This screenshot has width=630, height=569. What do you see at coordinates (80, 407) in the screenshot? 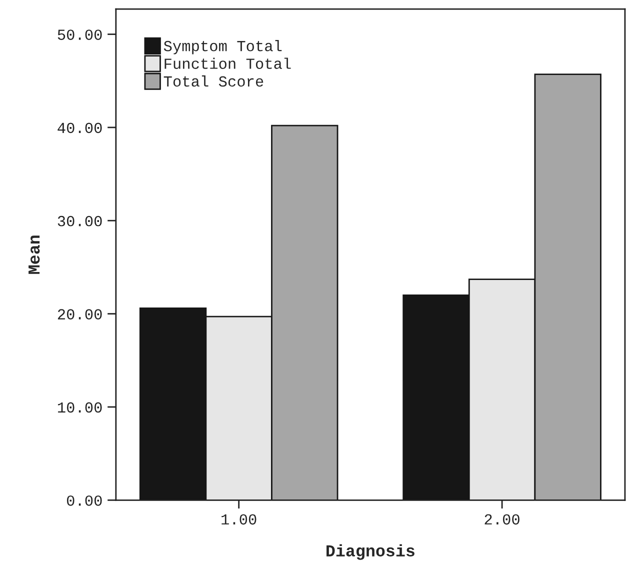
I see `y-tick-label: 10.00` at bounding box center [80, 407].